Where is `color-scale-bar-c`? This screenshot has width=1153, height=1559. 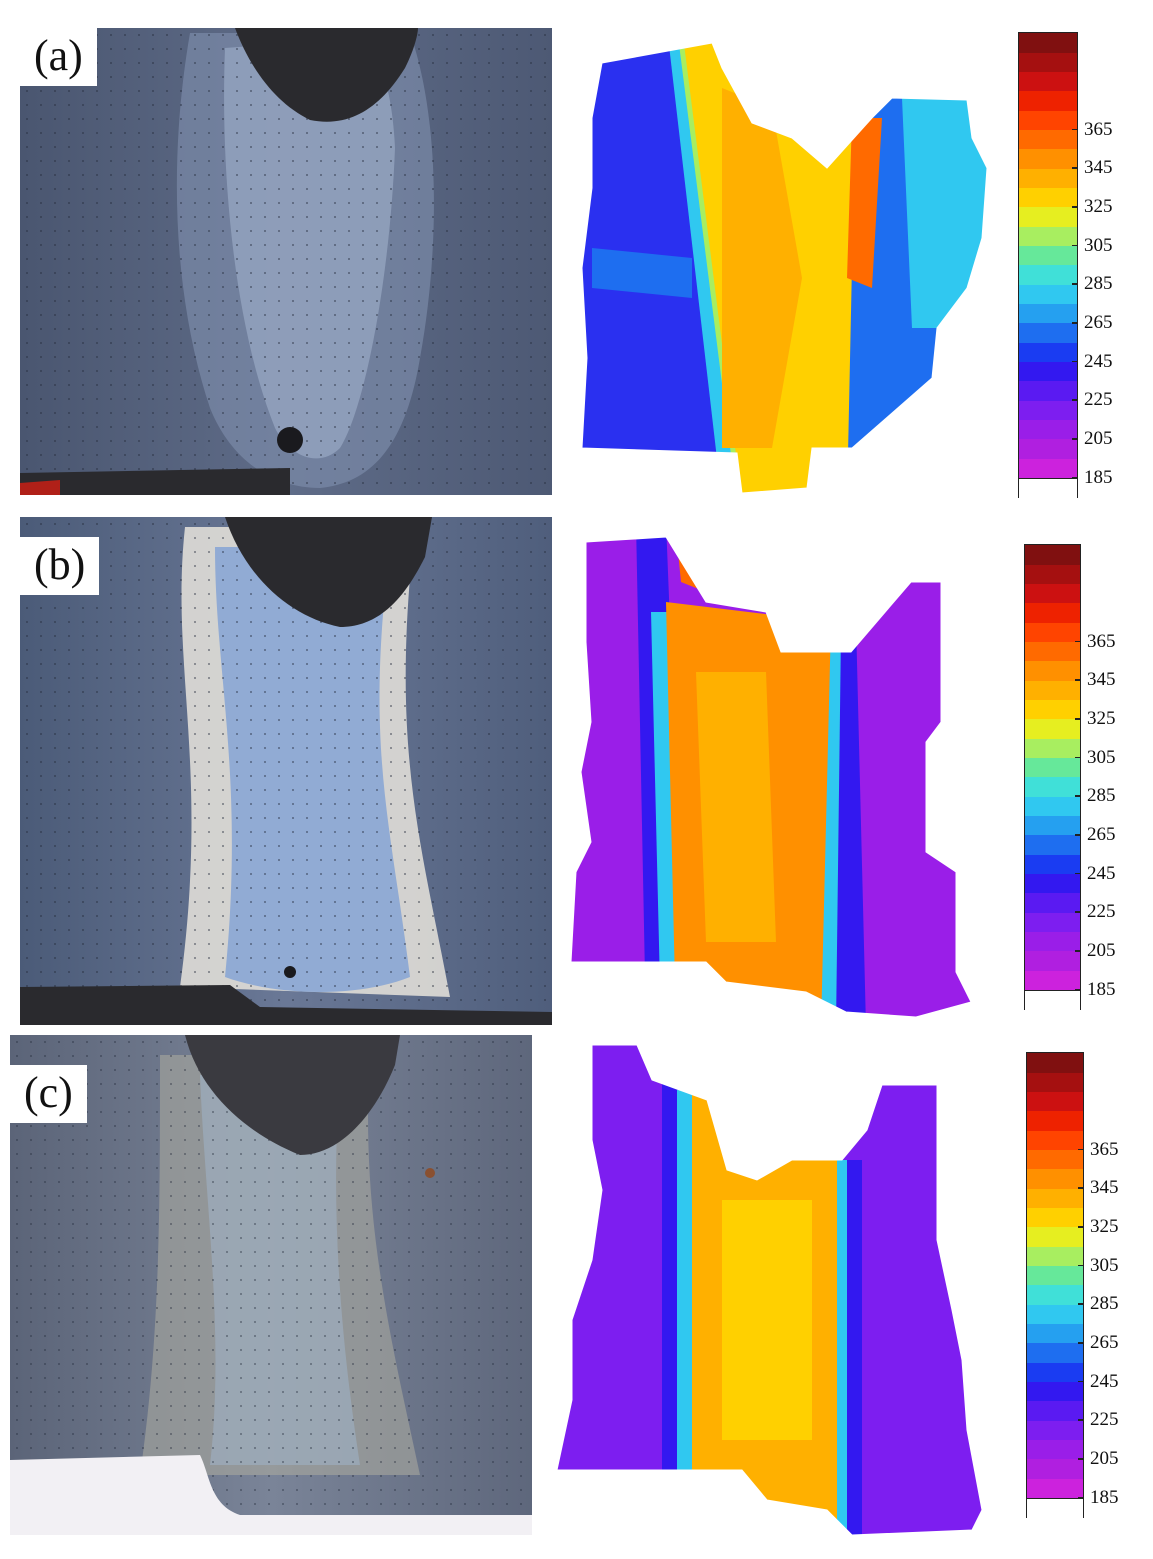
color-scale-bar-c is located at coordinates (1055, 1285).